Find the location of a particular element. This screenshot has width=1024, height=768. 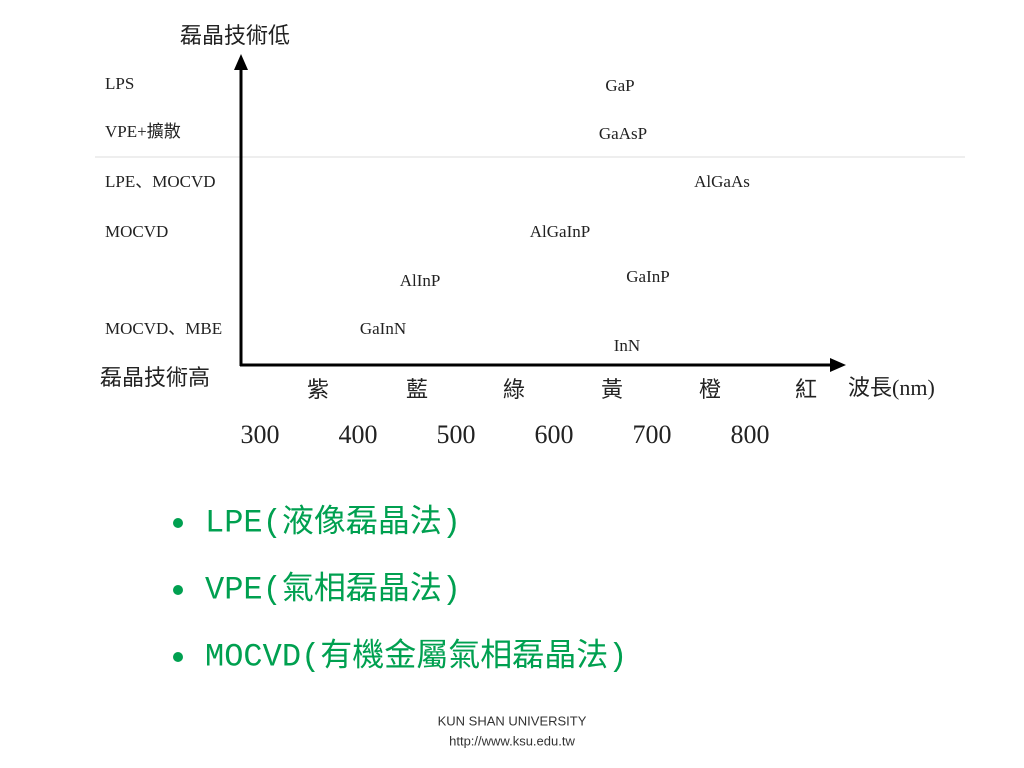

material: AlInP is located at coordinates (420, 280).